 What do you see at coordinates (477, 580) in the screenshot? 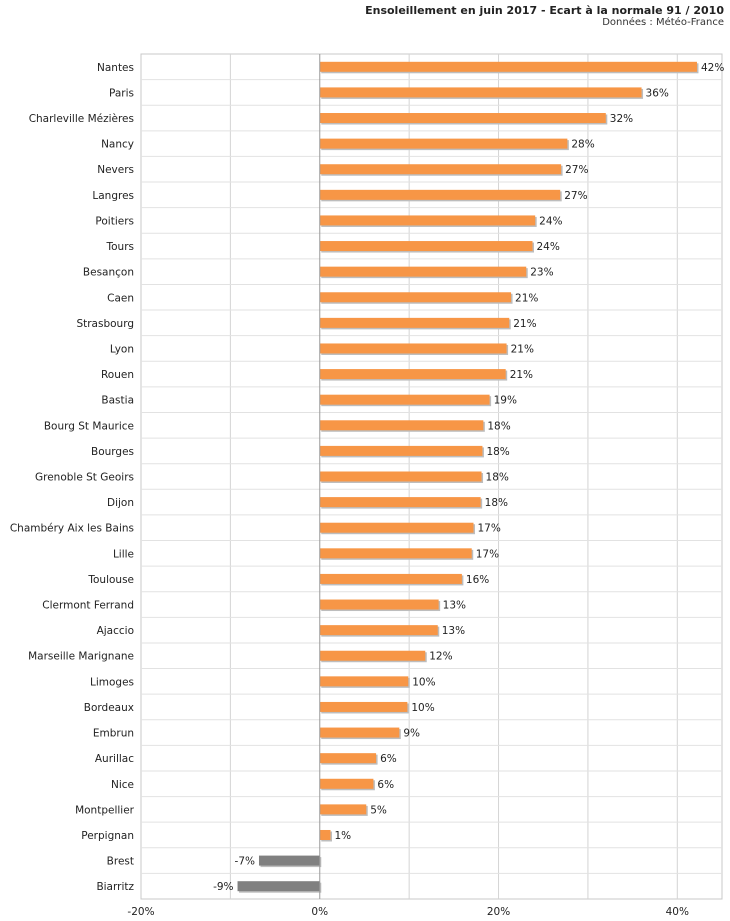
I see `value-label: 16%` at bounding box center [477, 580].